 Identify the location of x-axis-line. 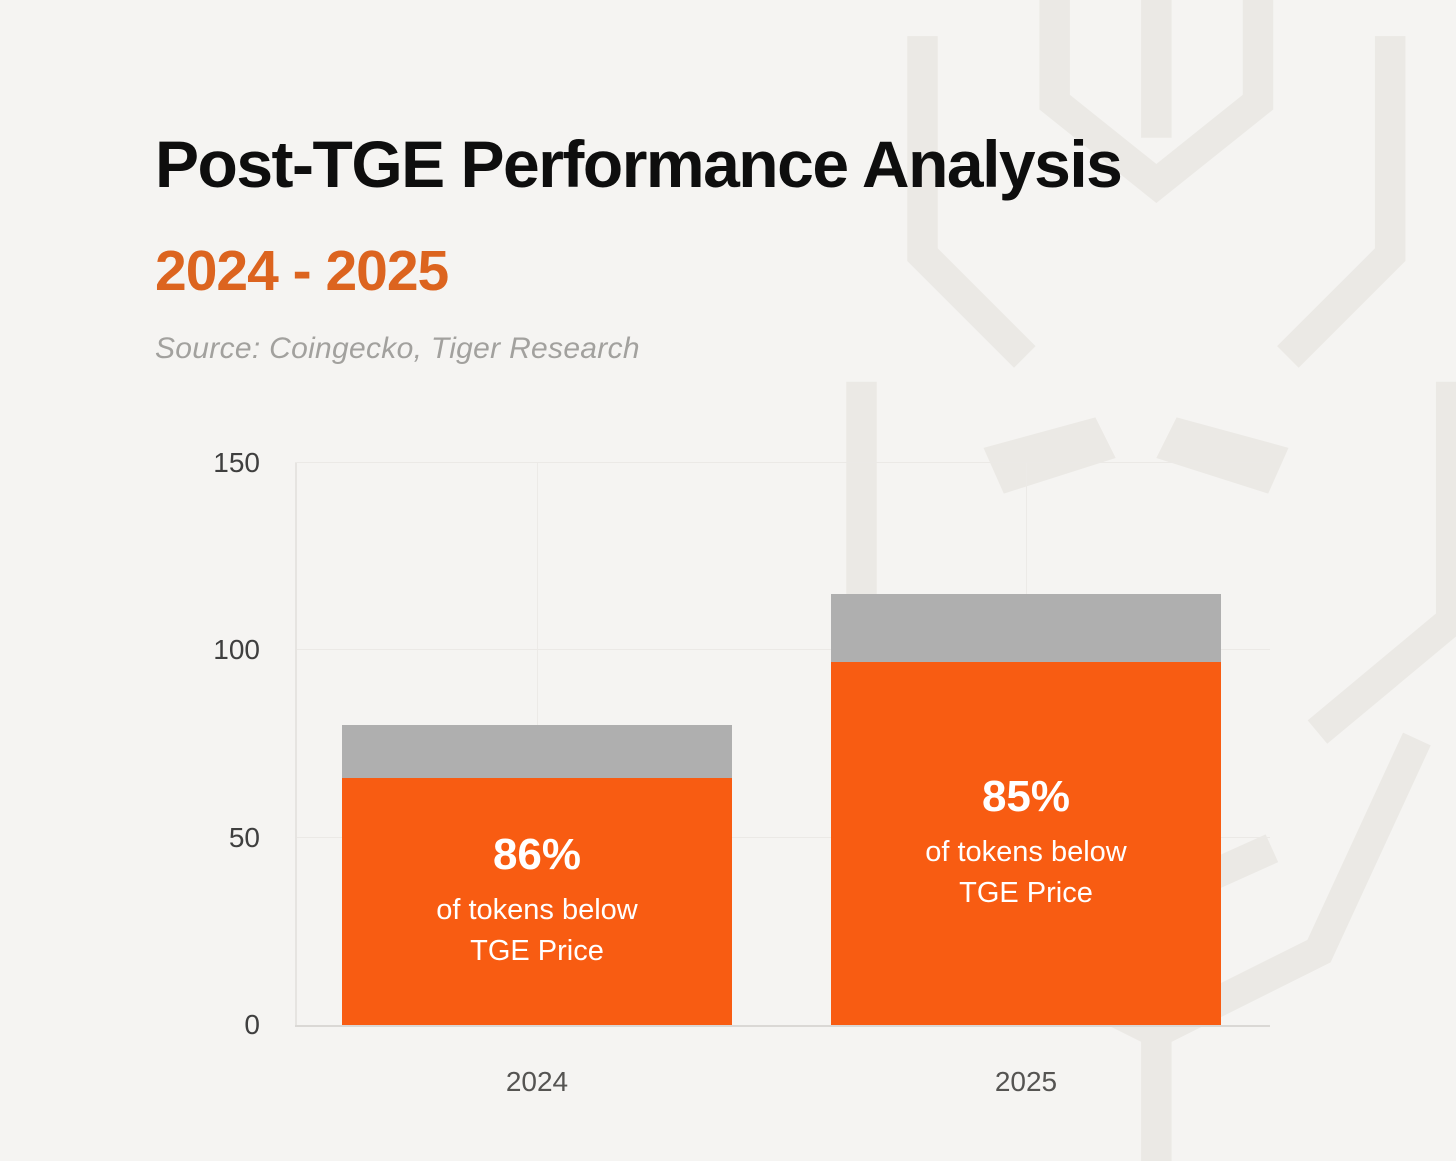
(782, 1026).